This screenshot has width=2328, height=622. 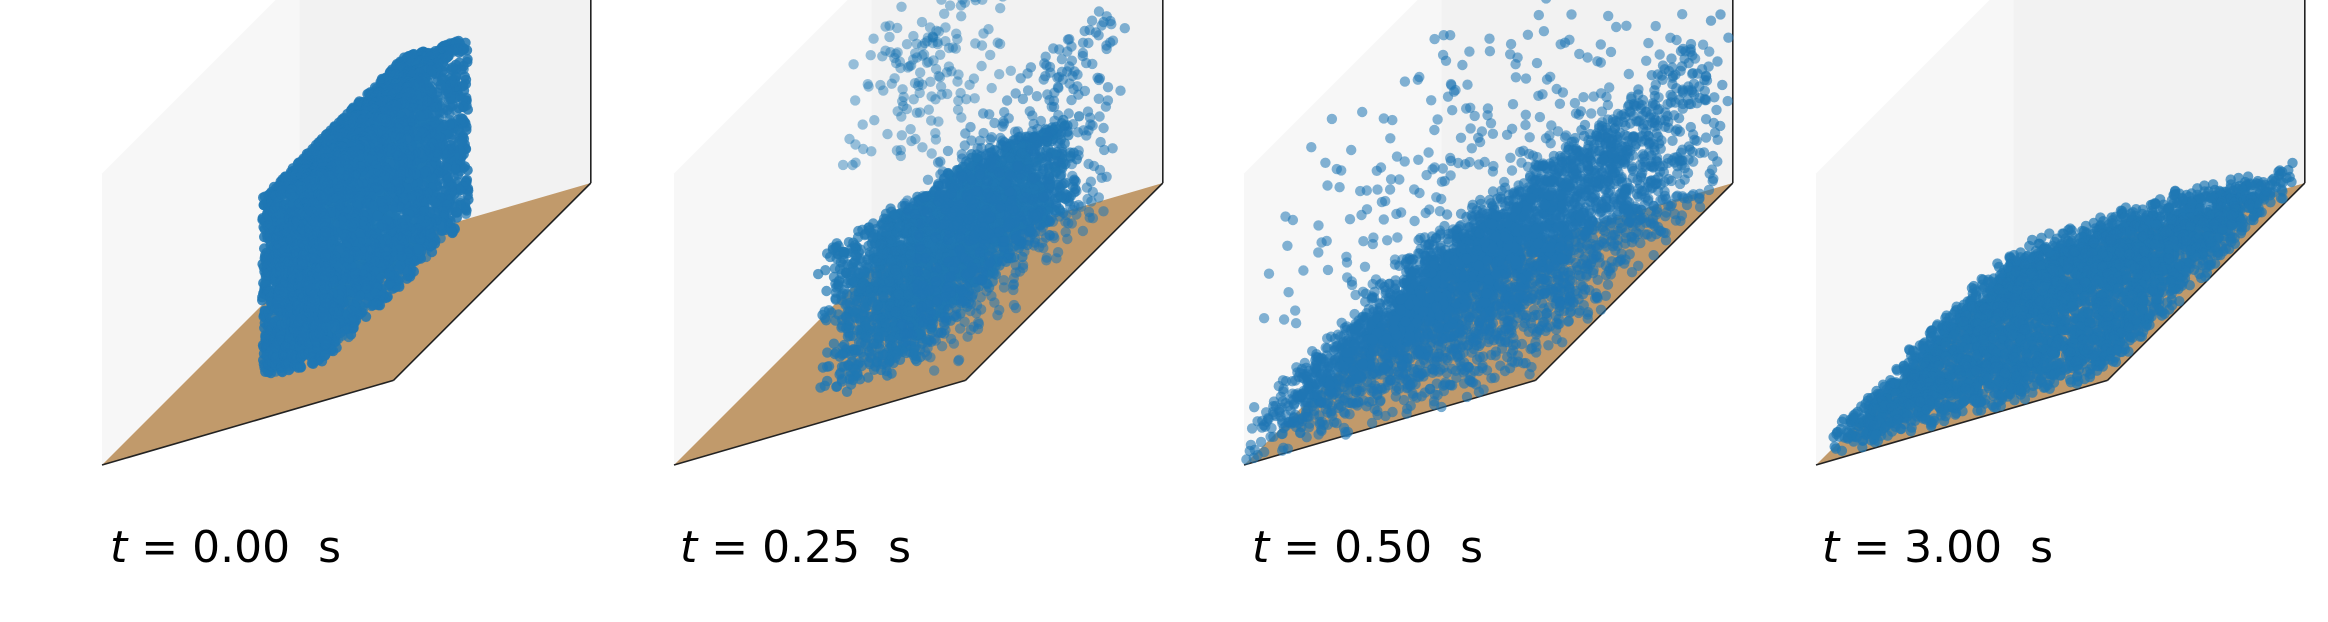 What do you see at coordinates (365, 207) in the screenshot?
I see `particle-cloud` at bounding box center [365, 207].